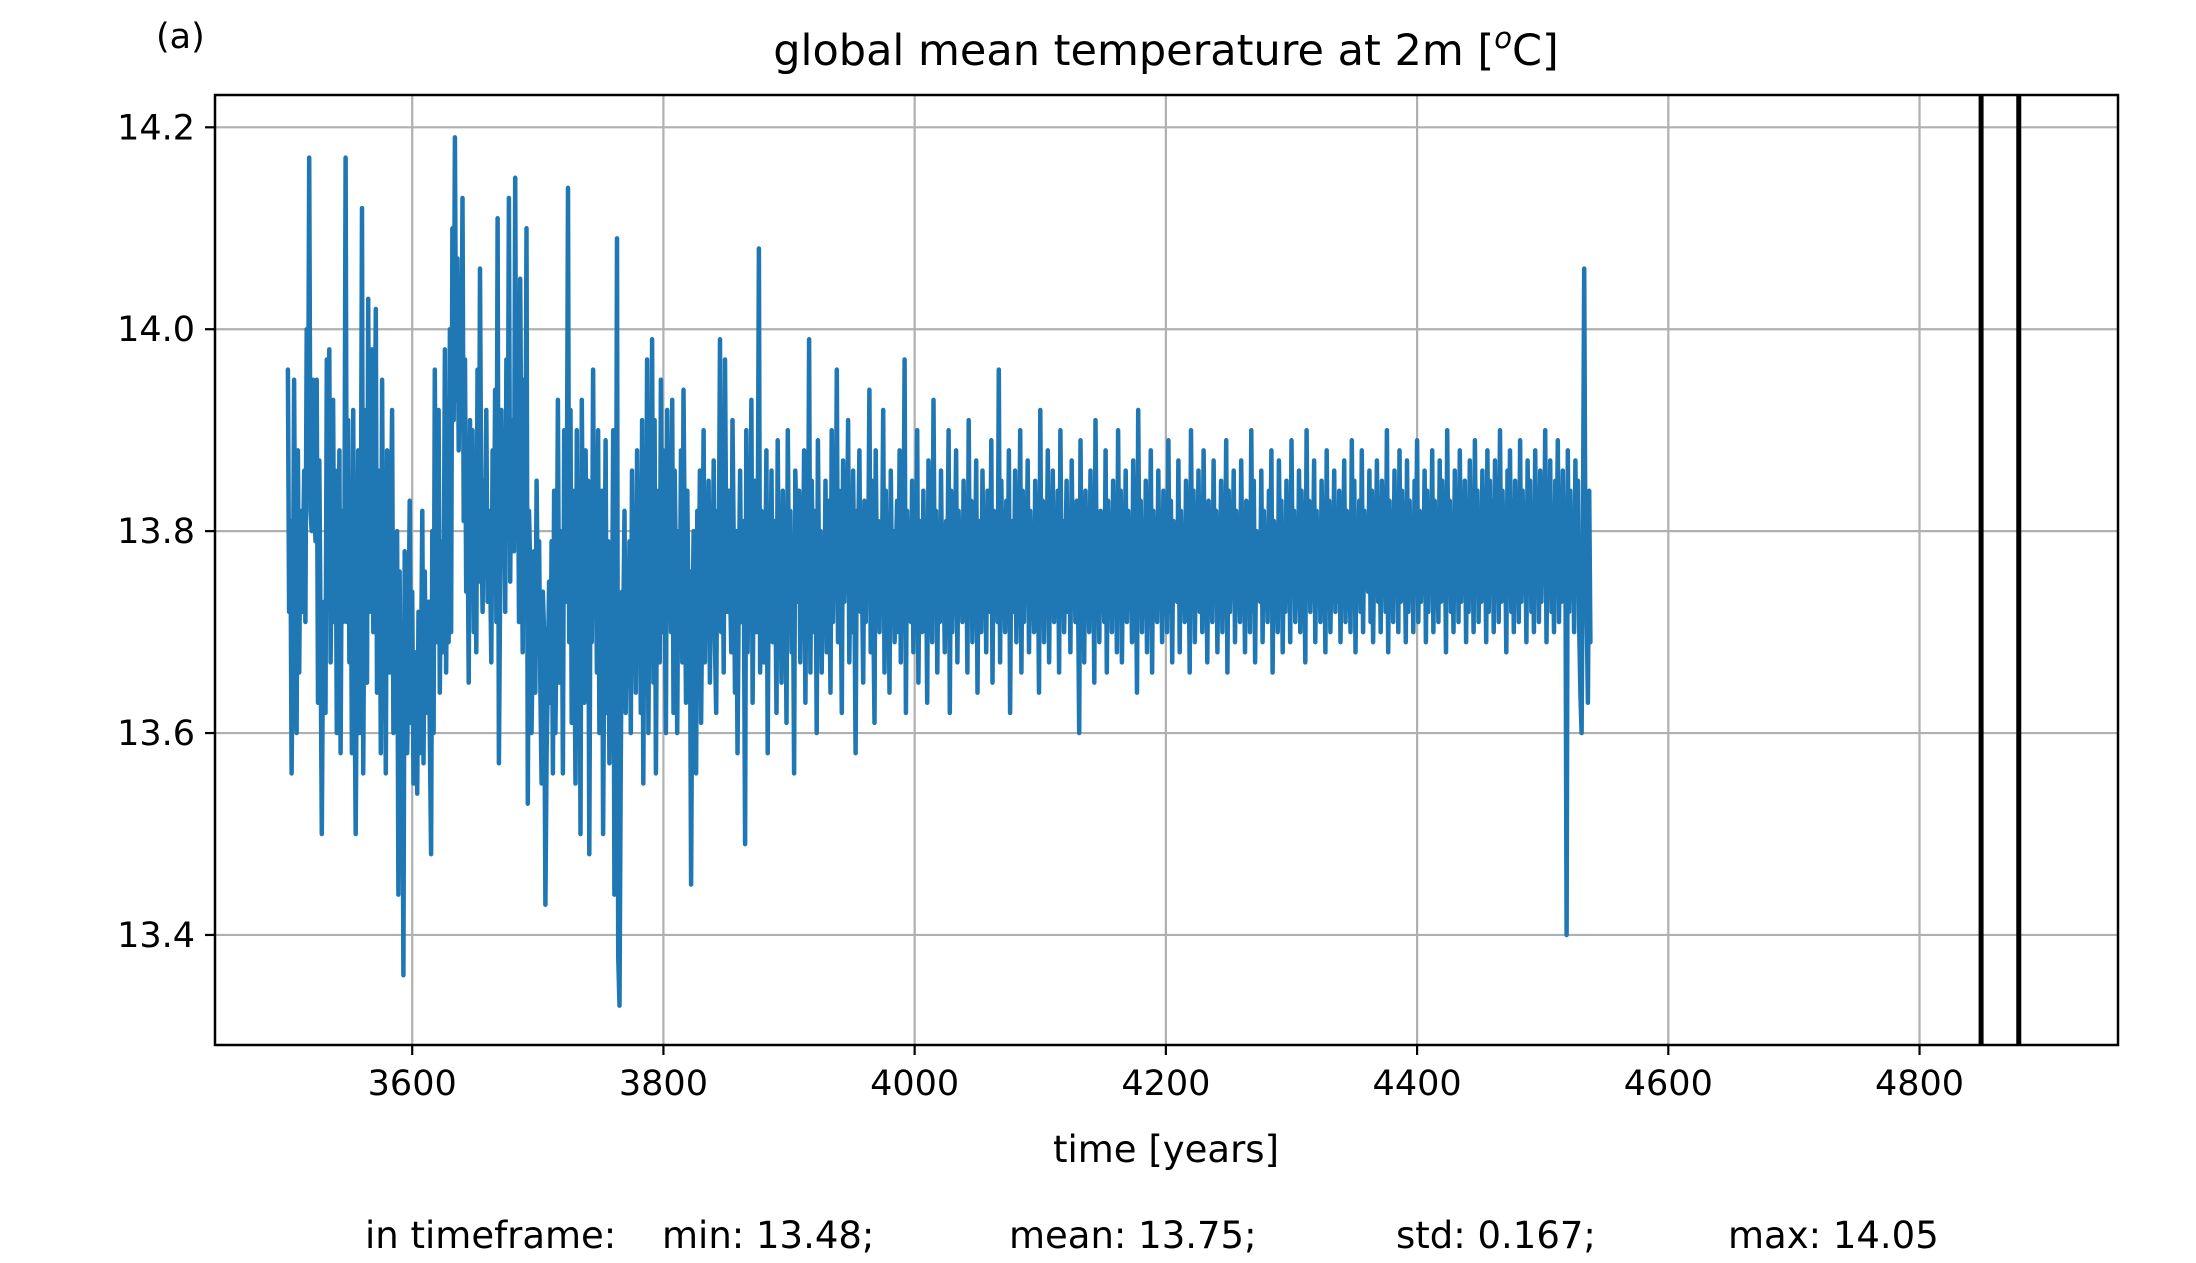 Image resolution: width=2196 pixels, height=1263 pixels. I want to click on y-tick-label: 14.0, so click(156, 330).